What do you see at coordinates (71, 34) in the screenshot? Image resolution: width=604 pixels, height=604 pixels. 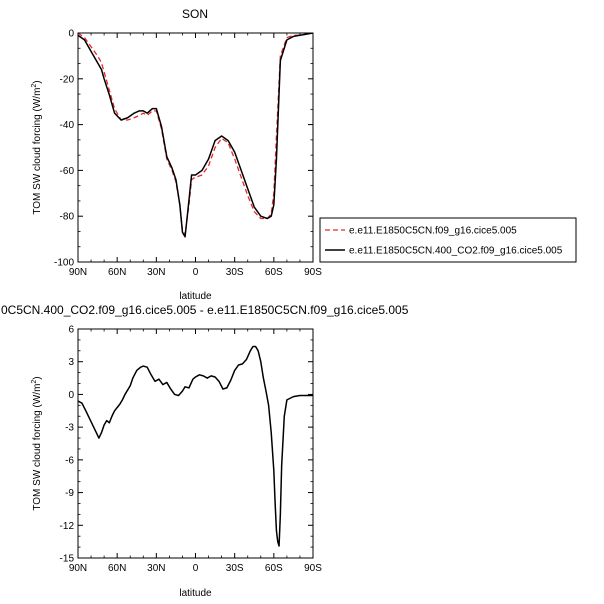 I see `top-panel-ytick-label-5: 0` at bounding box center [71, 34].